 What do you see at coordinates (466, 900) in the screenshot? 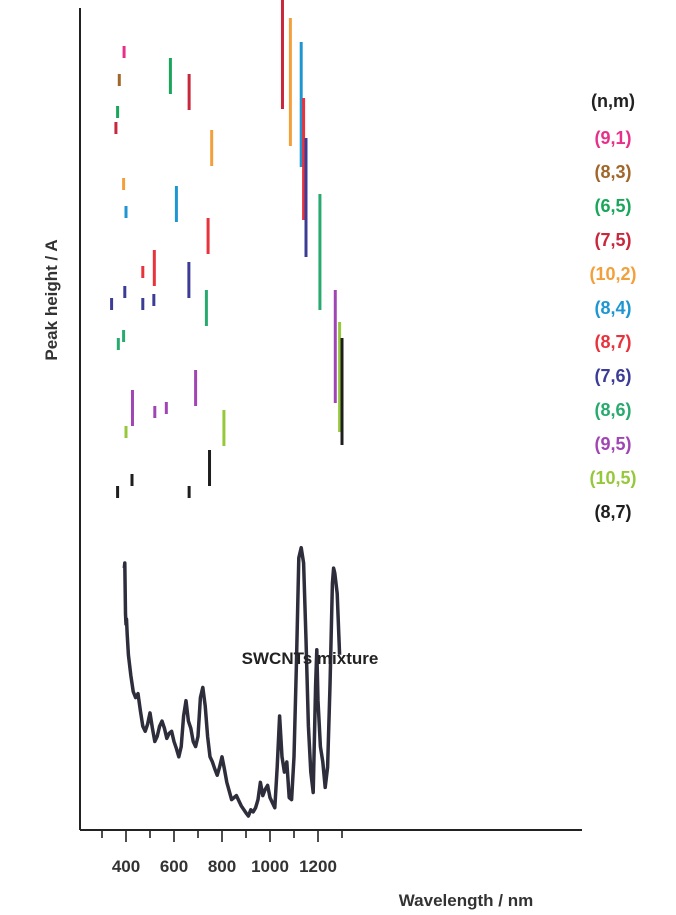
I see `x-axis-title: Wavelength / nm` at bounding box center [466, 900].